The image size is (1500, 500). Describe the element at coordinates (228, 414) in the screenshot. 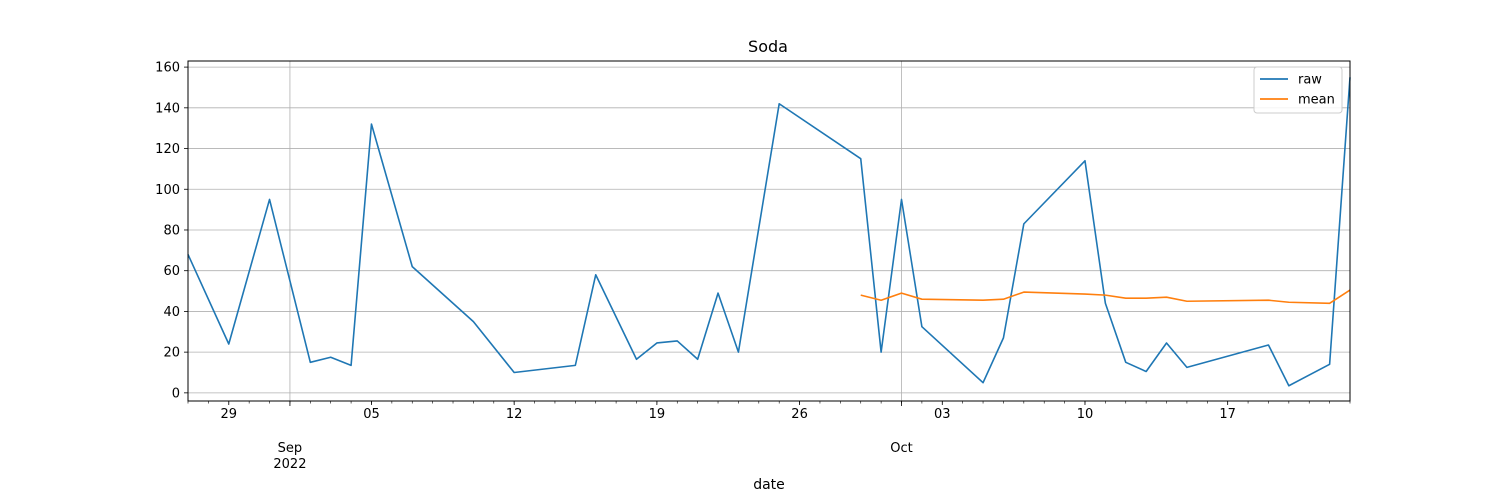

I see `x-tick-label: 29` at that location.